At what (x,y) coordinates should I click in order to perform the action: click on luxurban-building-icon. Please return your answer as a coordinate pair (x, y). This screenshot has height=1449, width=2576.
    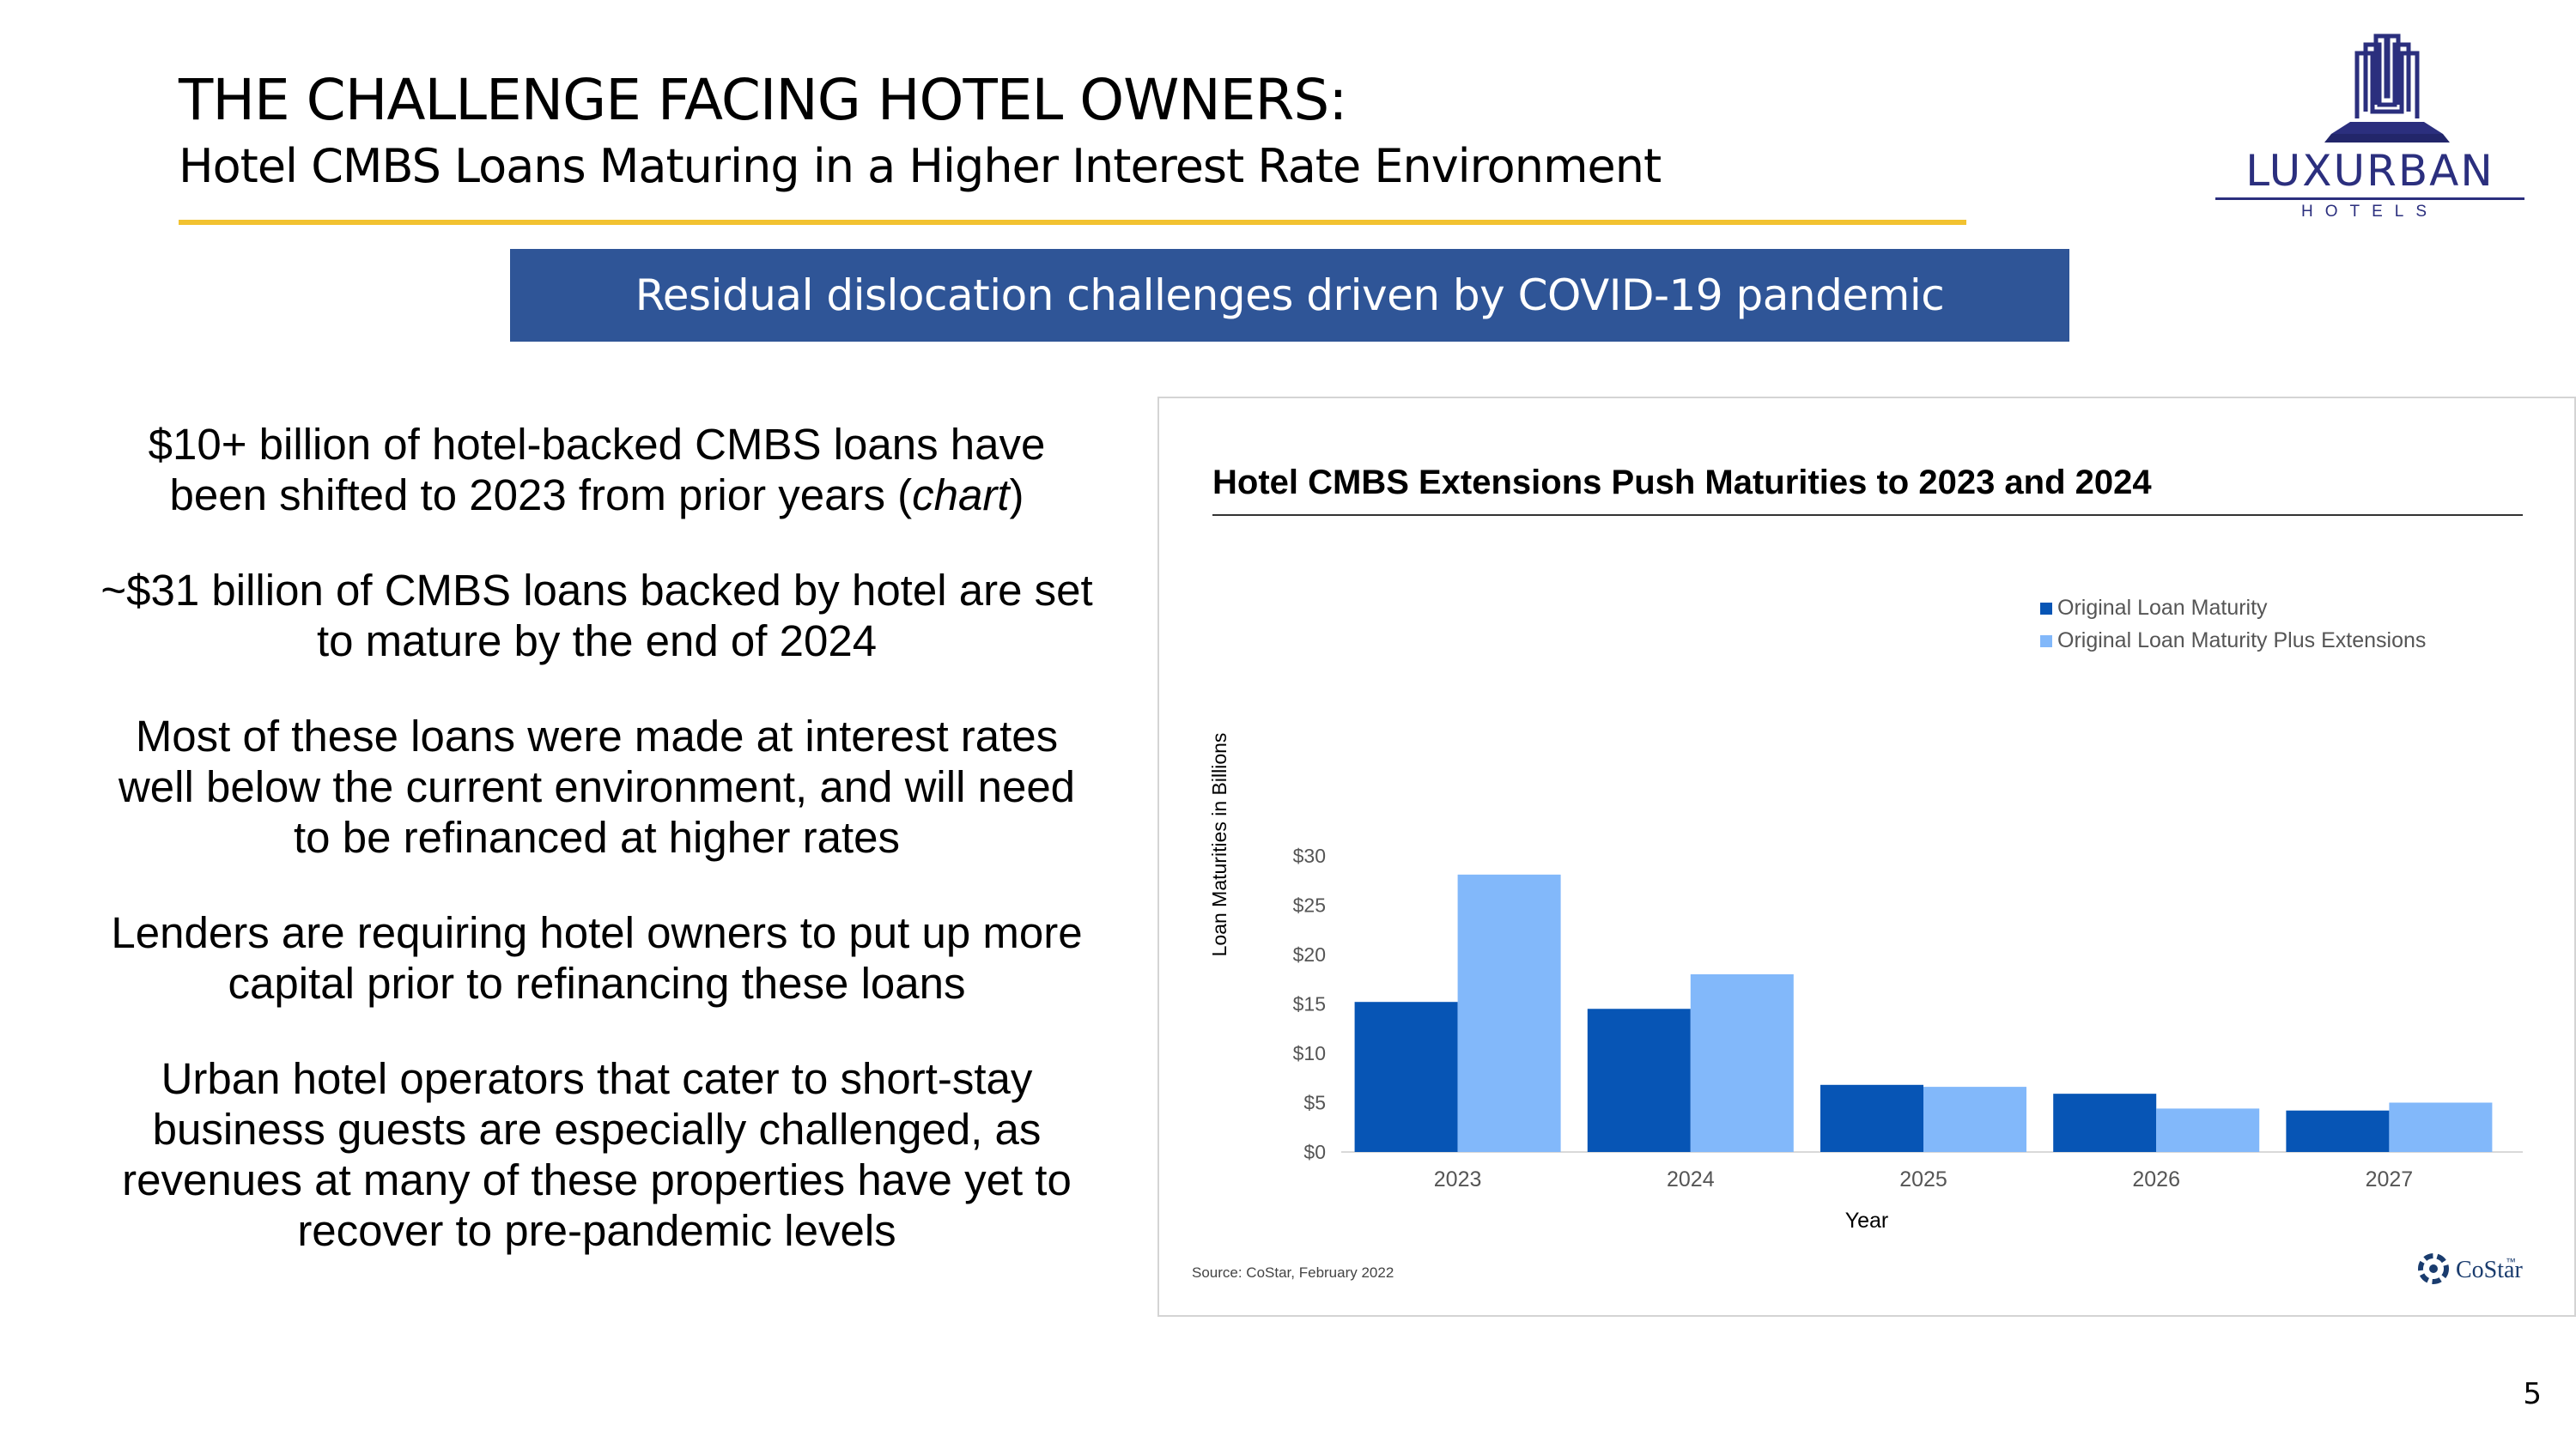
    Looking at the image, I should click on (2387, 87).